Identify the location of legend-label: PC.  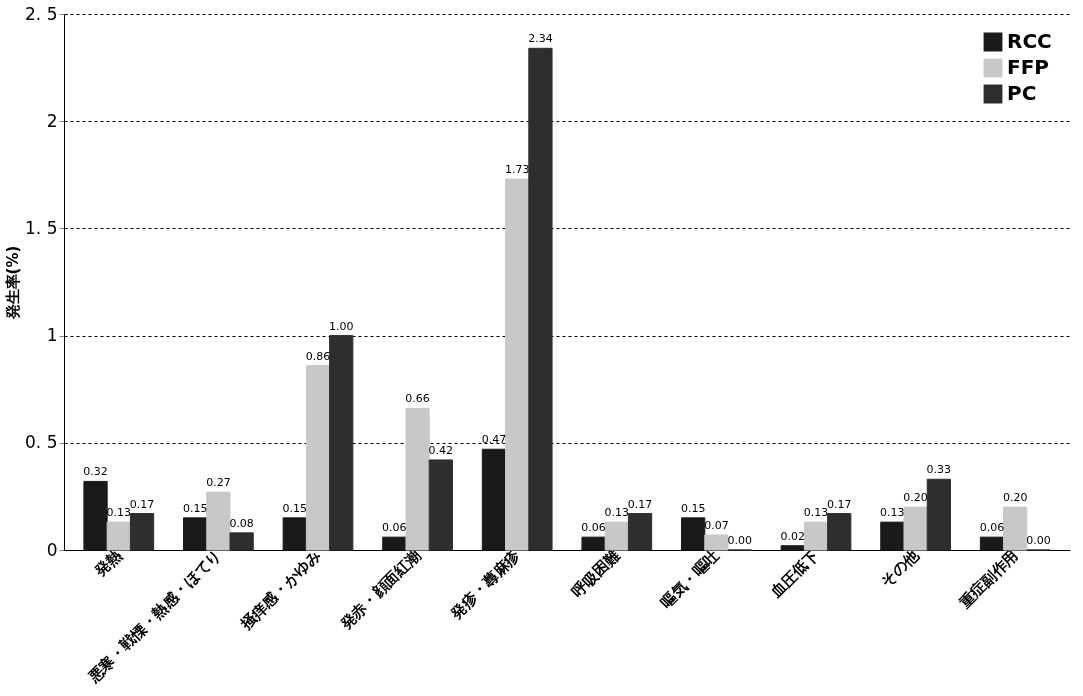
(1022, 93).